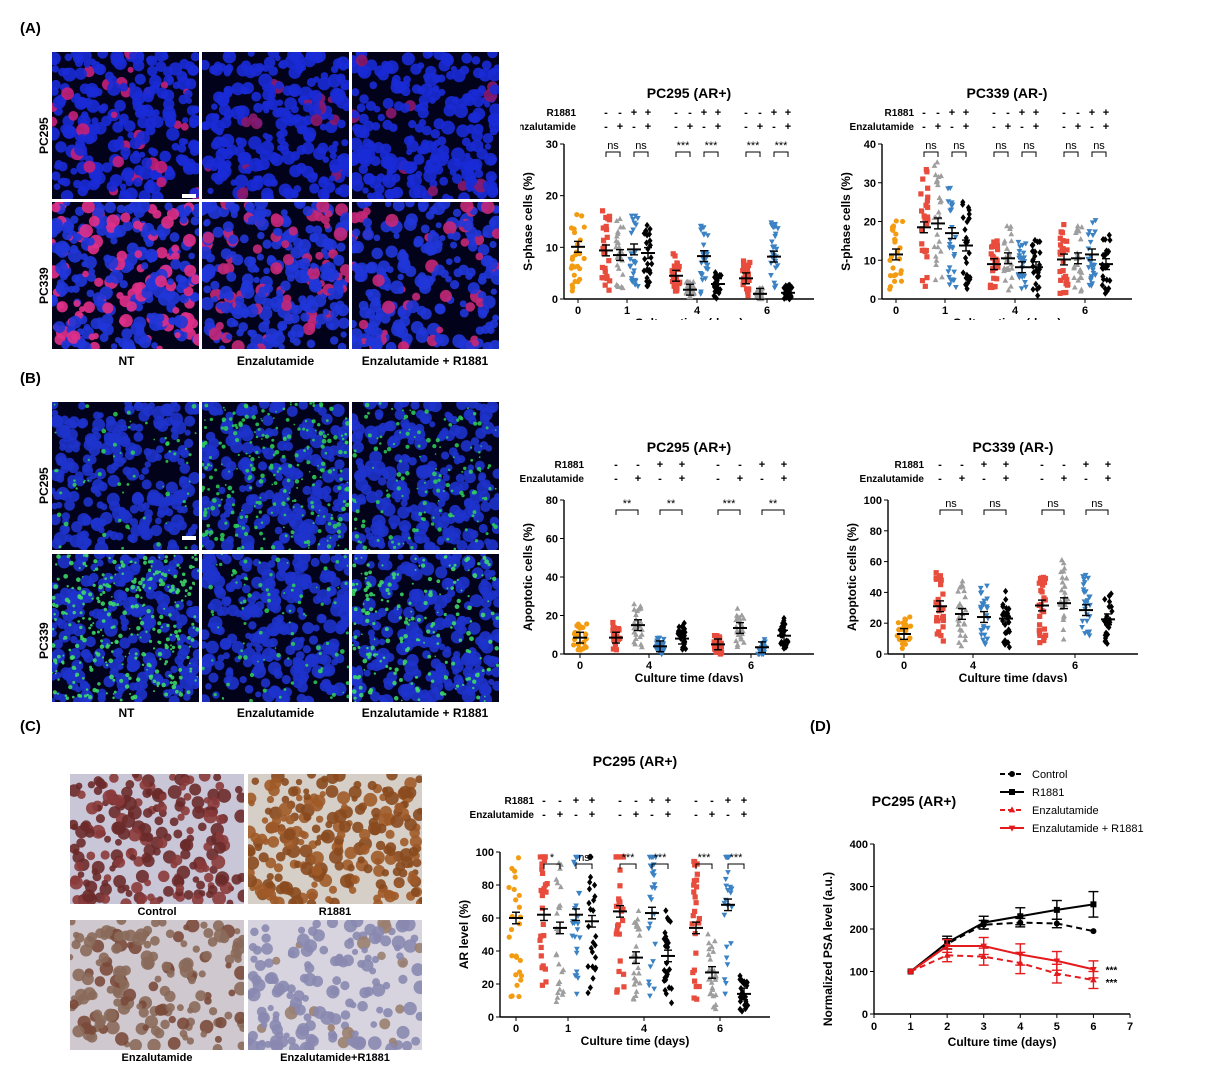 The height and width of the screenshot is (1072, 1213). I want to click on y-tick-label: 20, so click(870, 223).